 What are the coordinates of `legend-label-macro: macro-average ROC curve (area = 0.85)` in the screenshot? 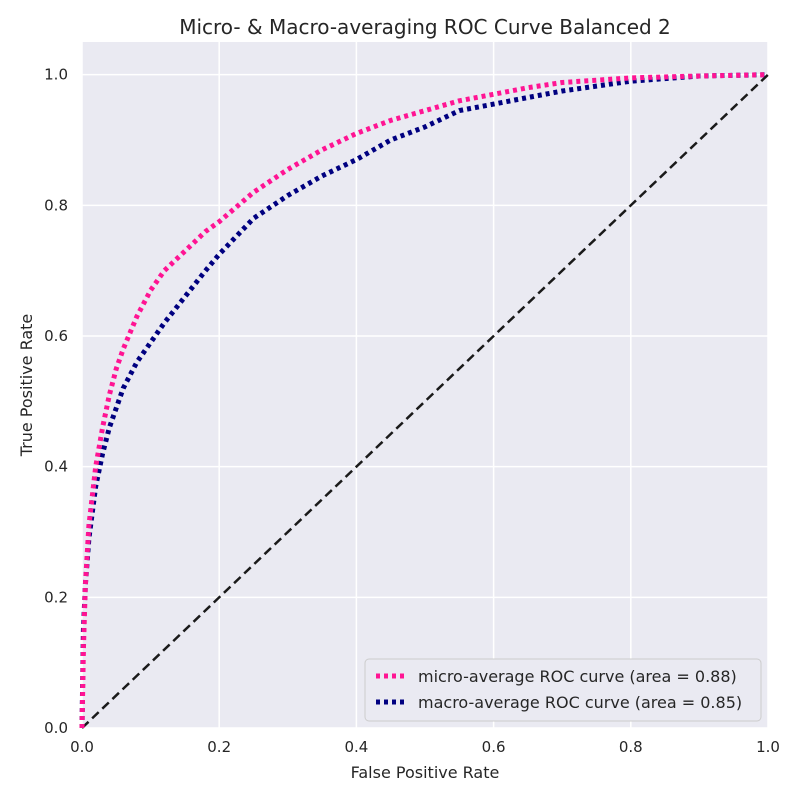 It's located at (580, 702).